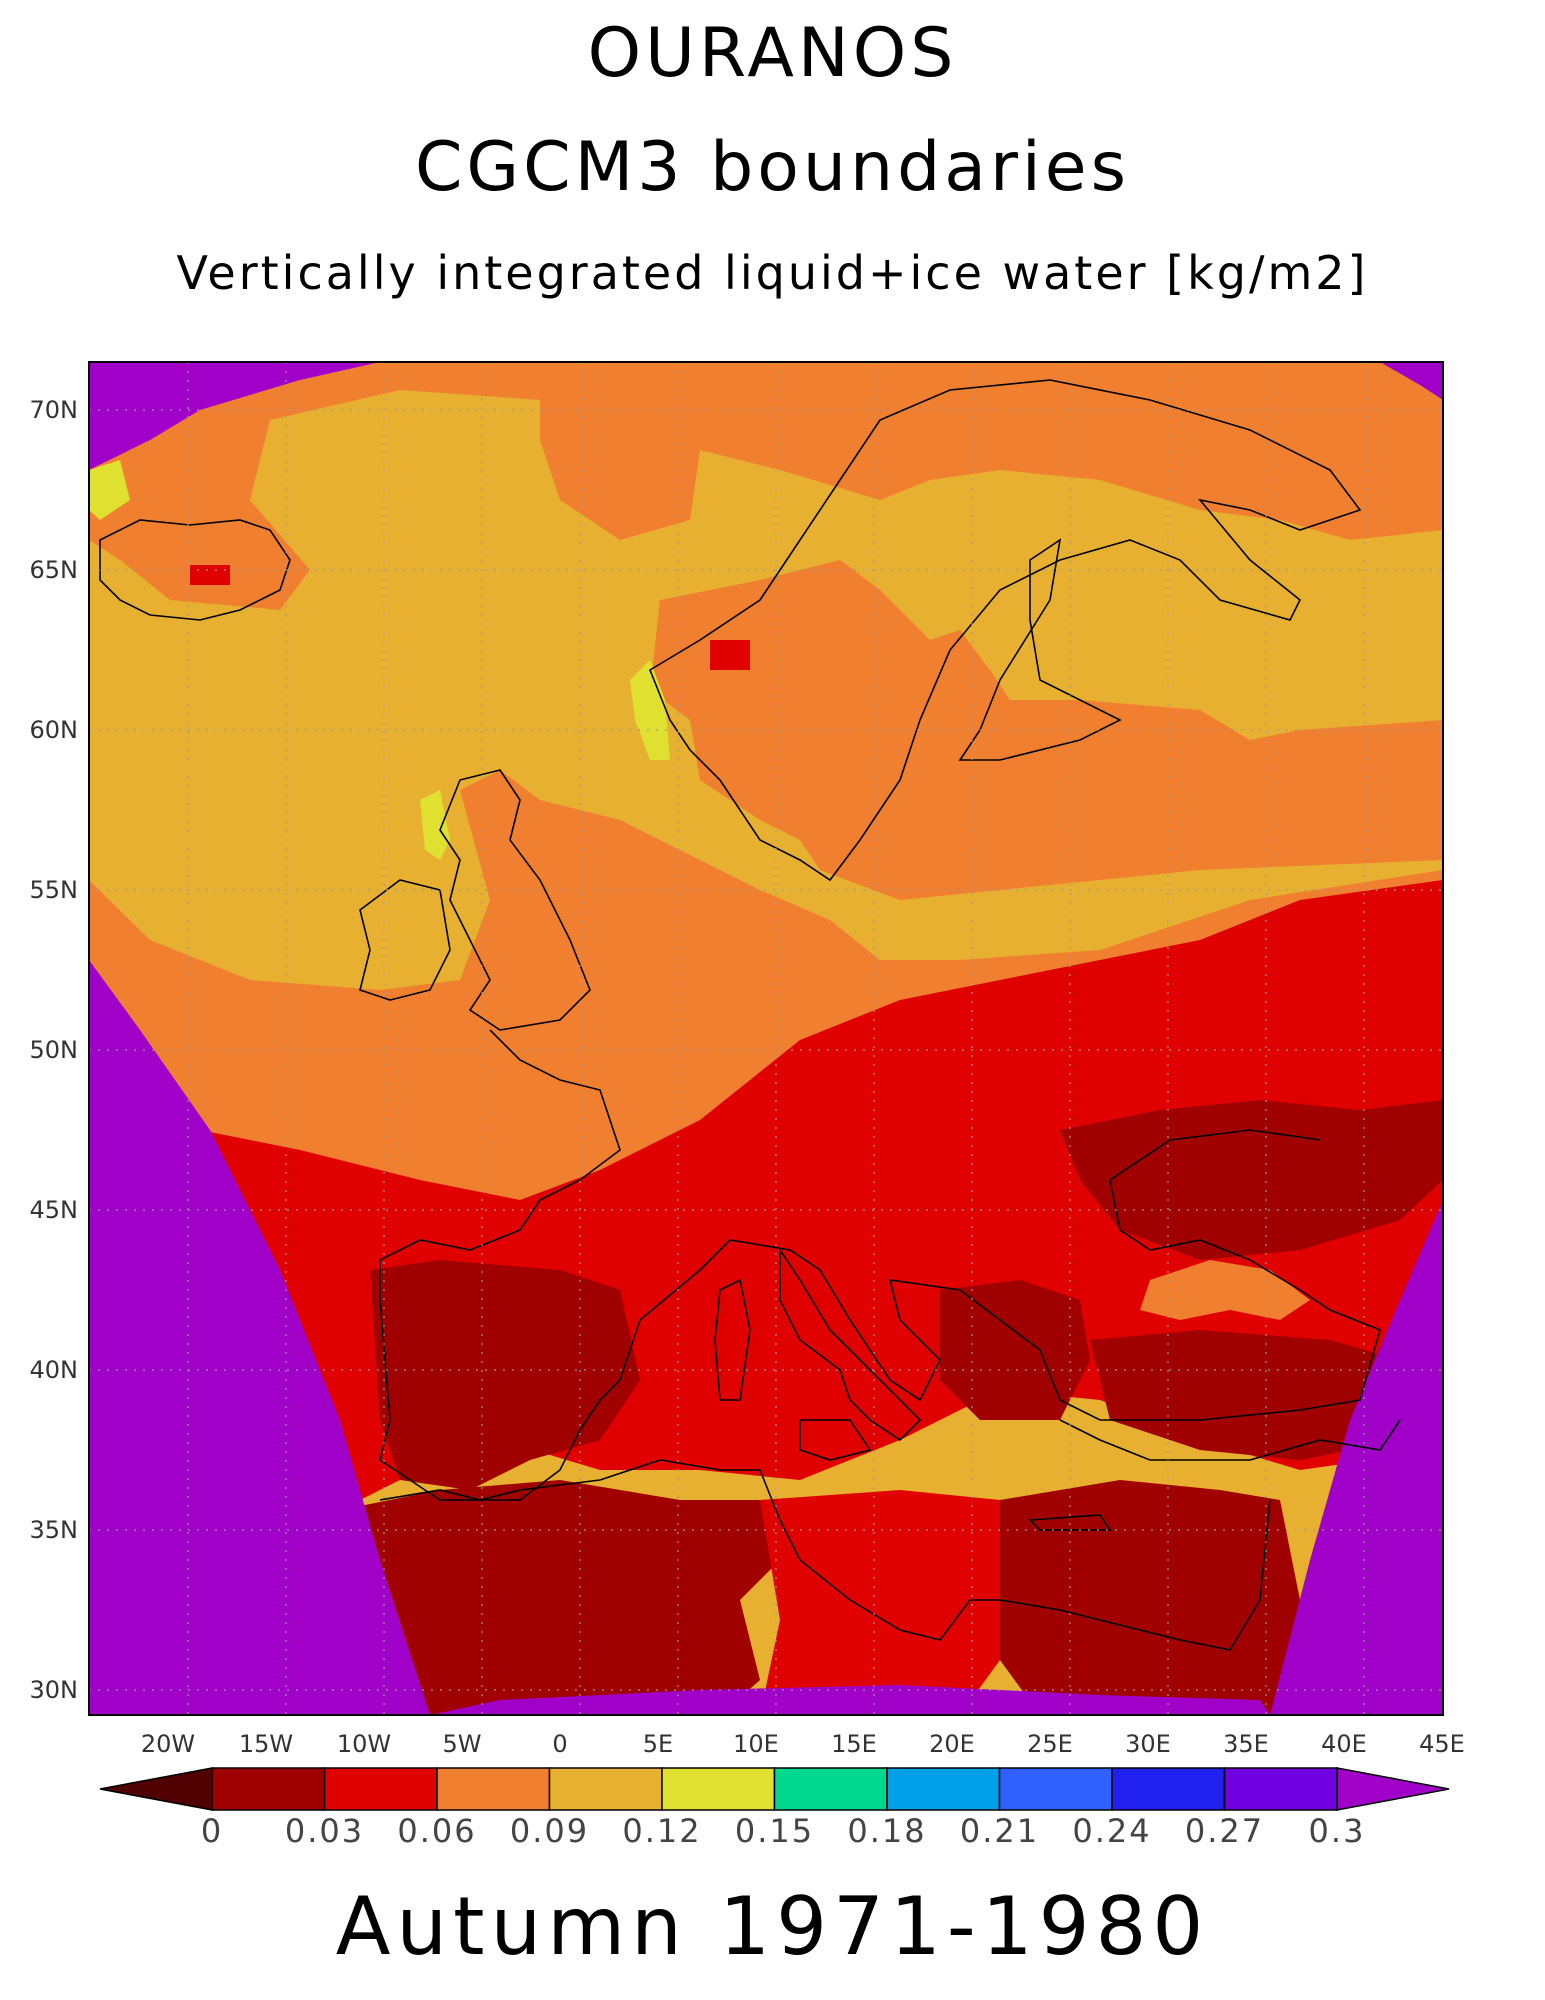  Describe the element at coordinates (1230, 1440) in the screenshot. I see `coastline-turkey` at that location.